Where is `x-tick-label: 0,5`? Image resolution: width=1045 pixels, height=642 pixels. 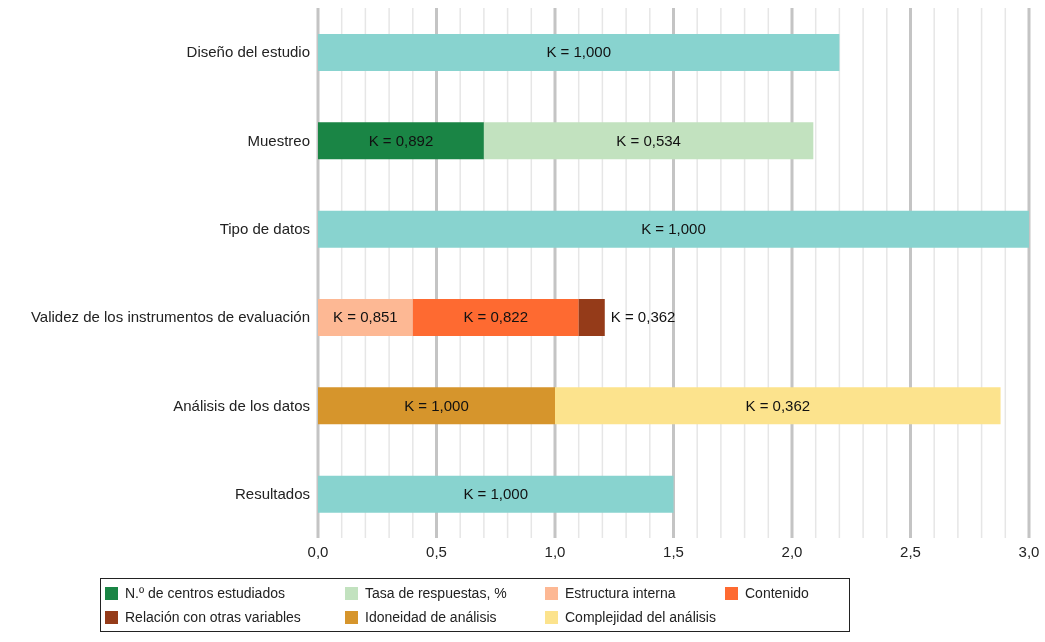
x-tick-label: 0,5 is located at coordinates (436, 551).